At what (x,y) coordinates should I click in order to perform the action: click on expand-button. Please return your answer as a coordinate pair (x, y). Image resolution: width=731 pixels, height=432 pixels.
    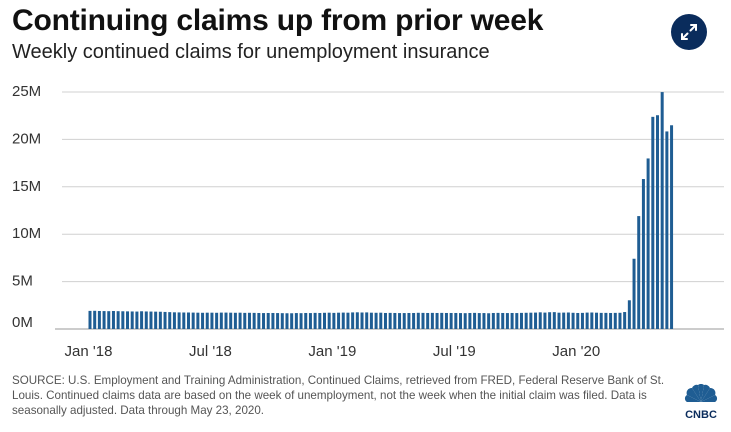
    Looking at the image, I should click on (689, 32).